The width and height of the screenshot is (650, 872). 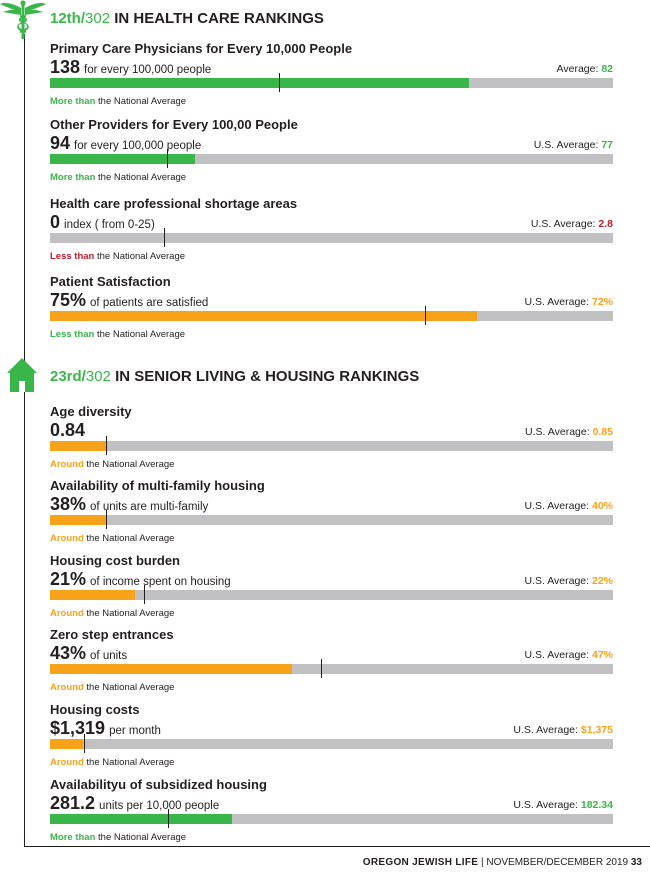 What do you see at coordinates (78, 728) in the screenshot?
I see `metric-value: $1,319` at bounding box center [78, 728].